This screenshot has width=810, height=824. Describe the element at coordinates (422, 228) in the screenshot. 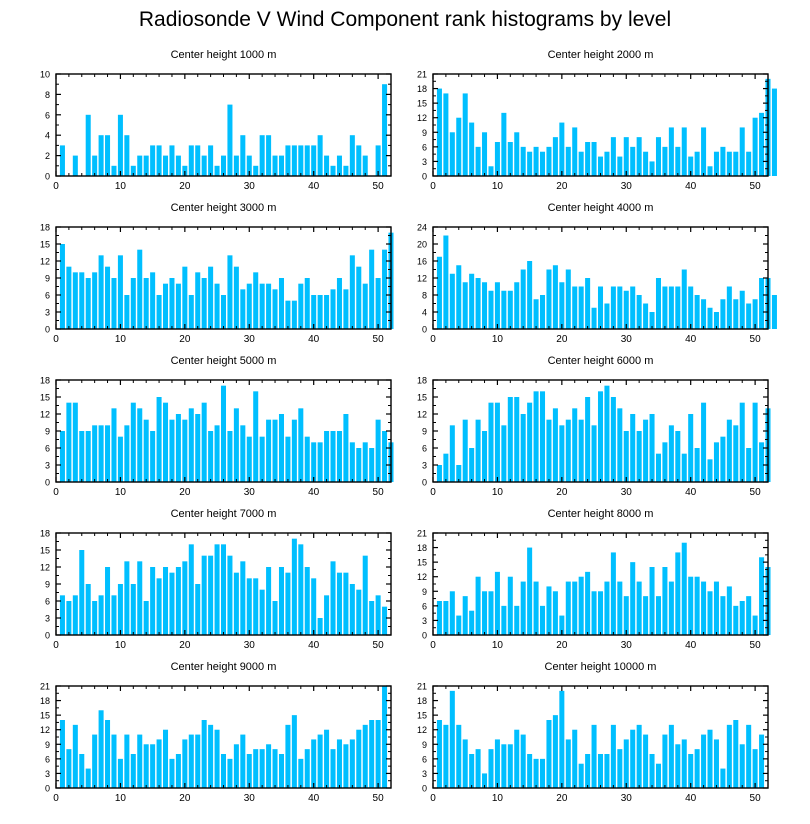

I see `y-tick-label: 24` at that location.